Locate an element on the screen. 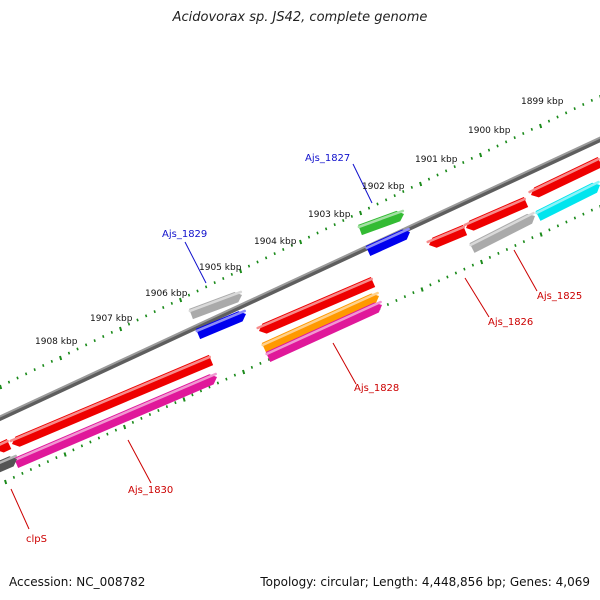 This screenshot has height=600, width=600. scale-label: 1905 kbp is located at coordinates (220, 268).